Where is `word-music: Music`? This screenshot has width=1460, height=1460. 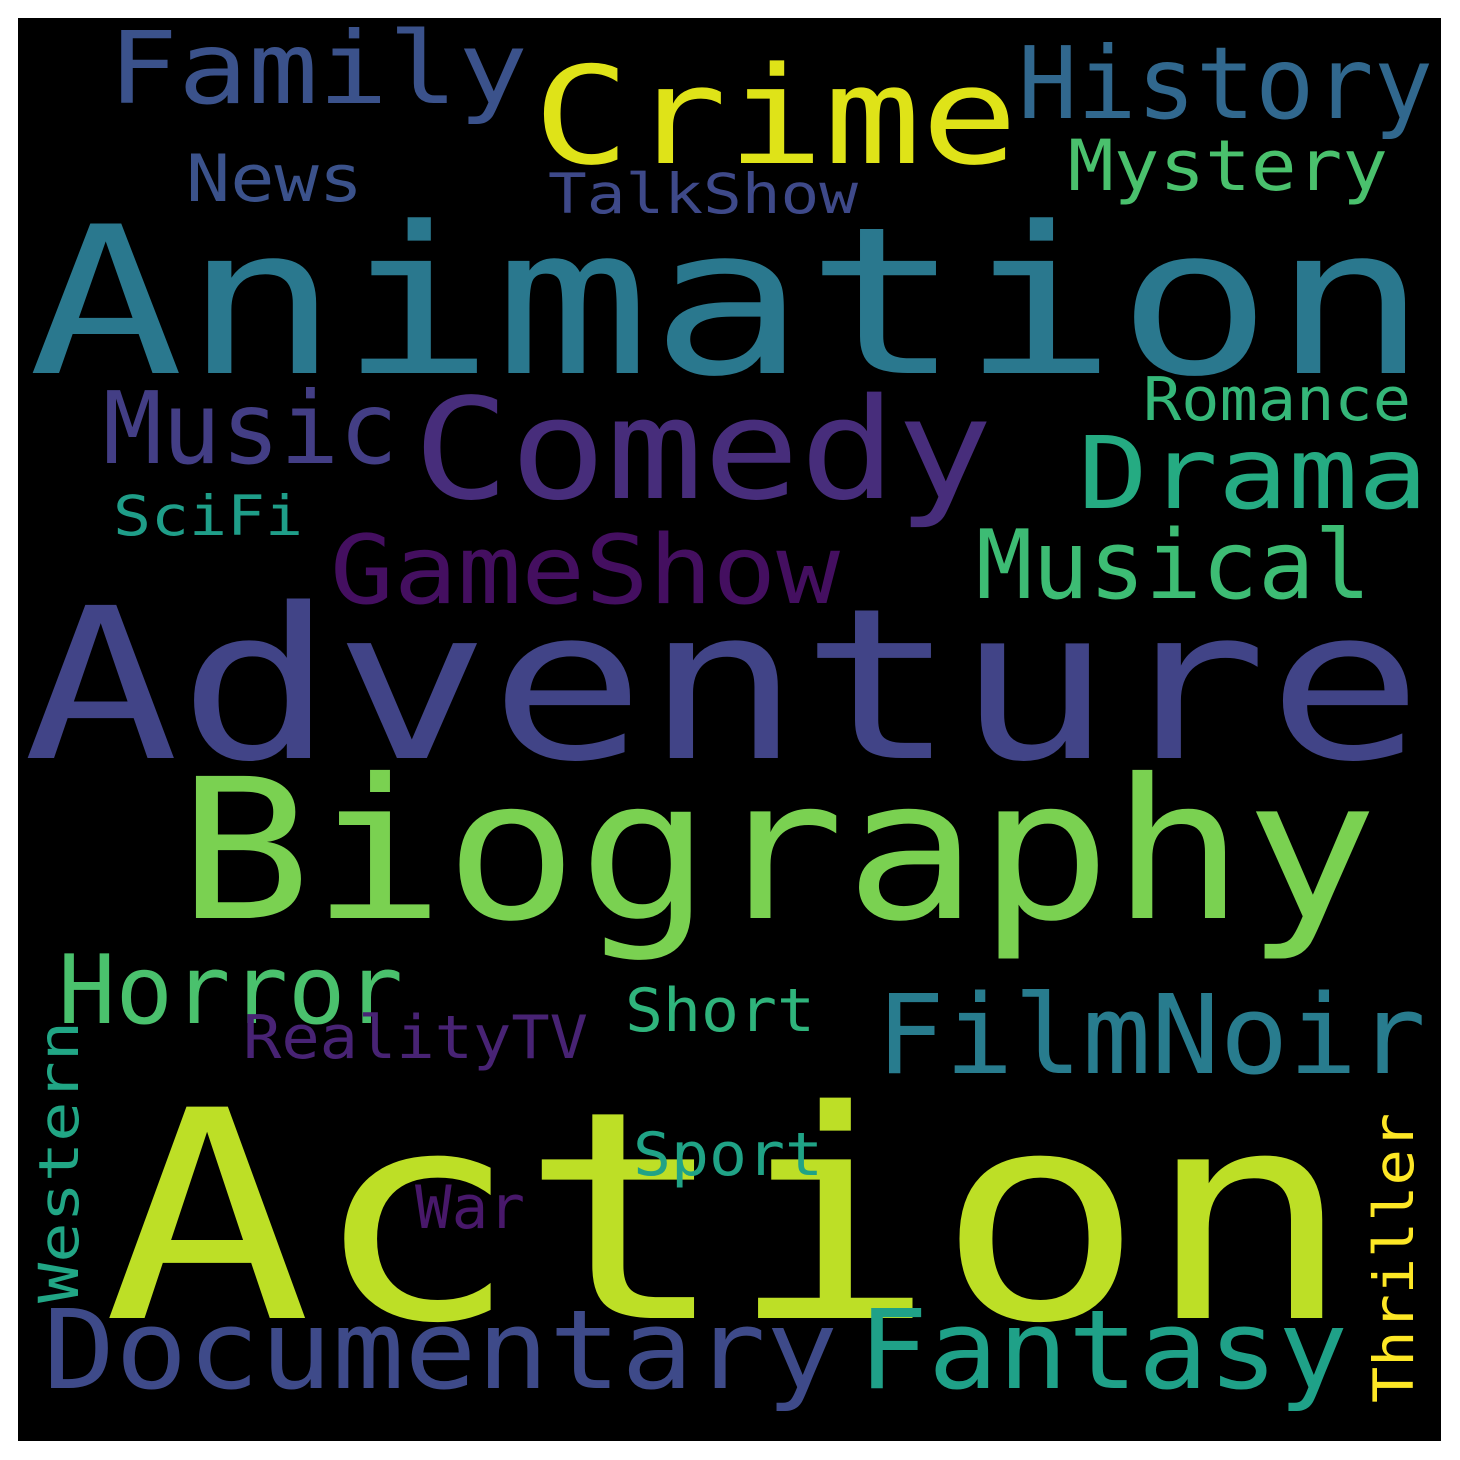
word-music: Music is located at coordinates (250, 428).